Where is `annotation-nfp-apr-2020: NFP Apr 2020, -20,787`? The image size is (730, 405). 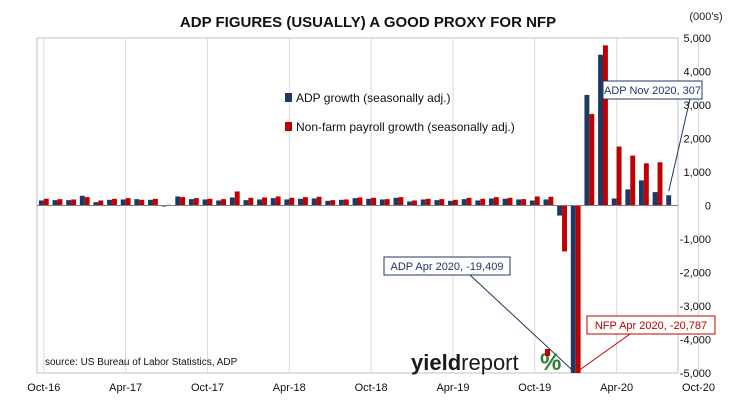 annotation-nfp-apr-2020: NFP Apr 2020, -20,787 is located at coordinates (646, 343).